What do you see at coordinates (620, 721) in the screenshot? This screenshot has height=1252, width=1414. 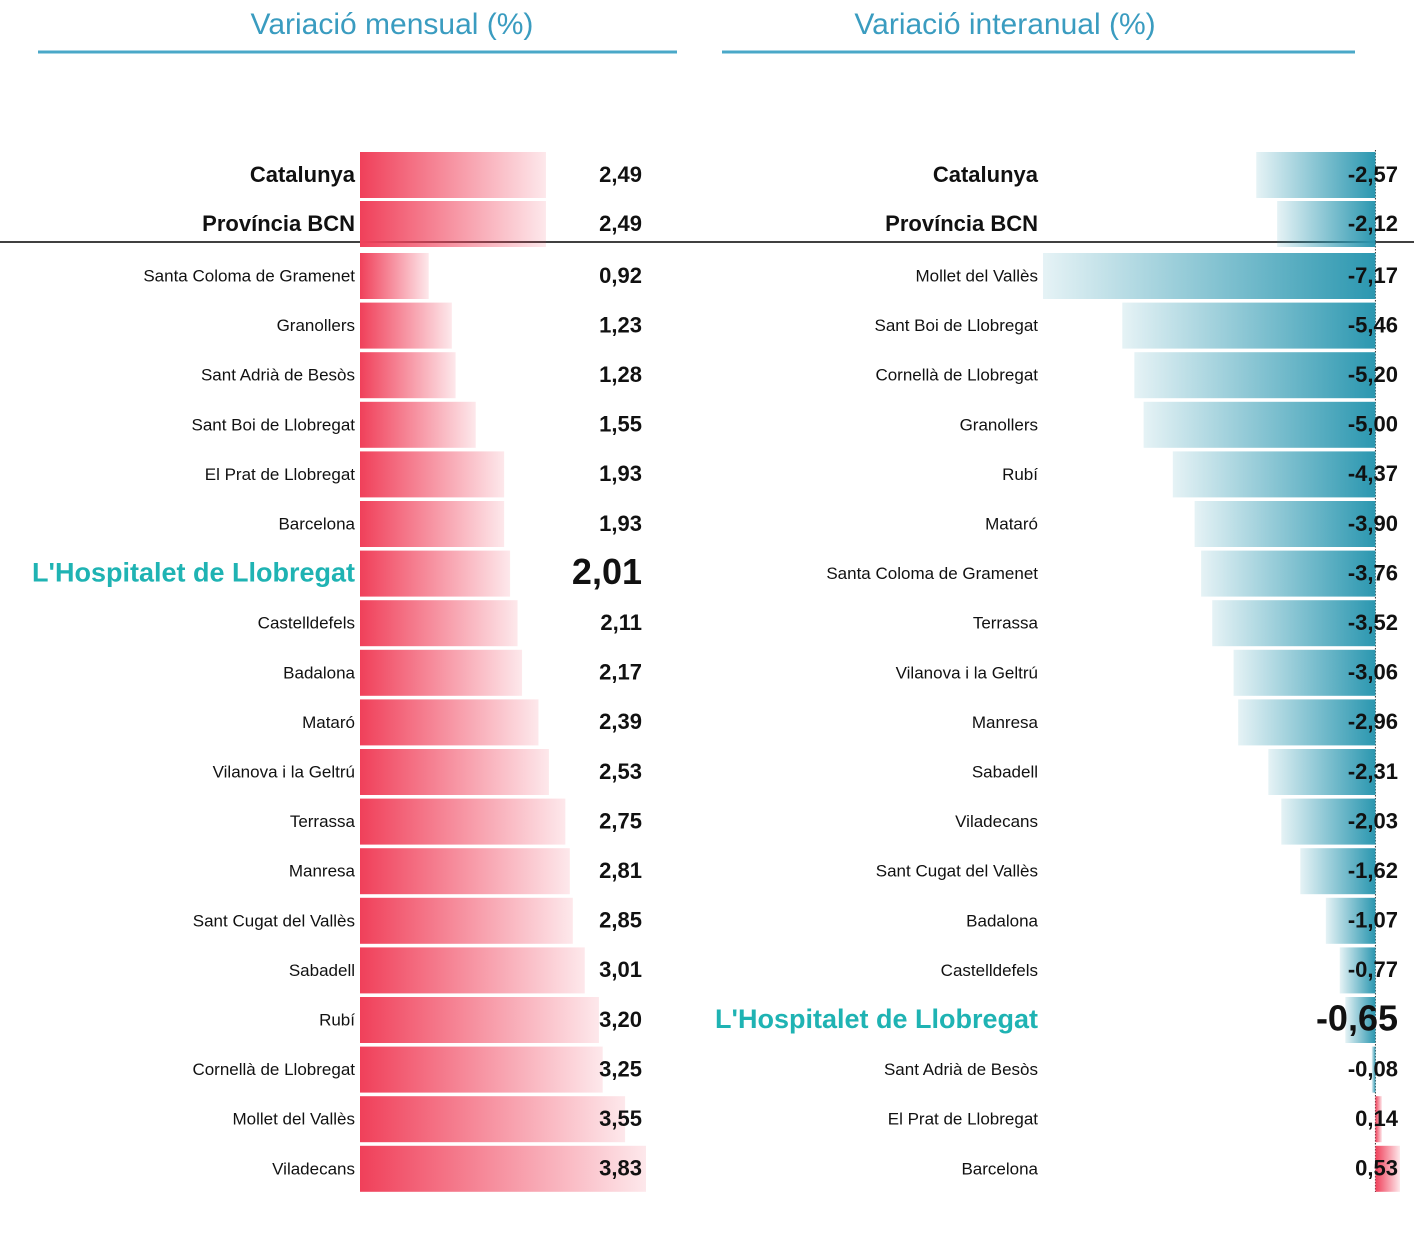 I see `value-label: 2,39` at bounding box center [620, 721].